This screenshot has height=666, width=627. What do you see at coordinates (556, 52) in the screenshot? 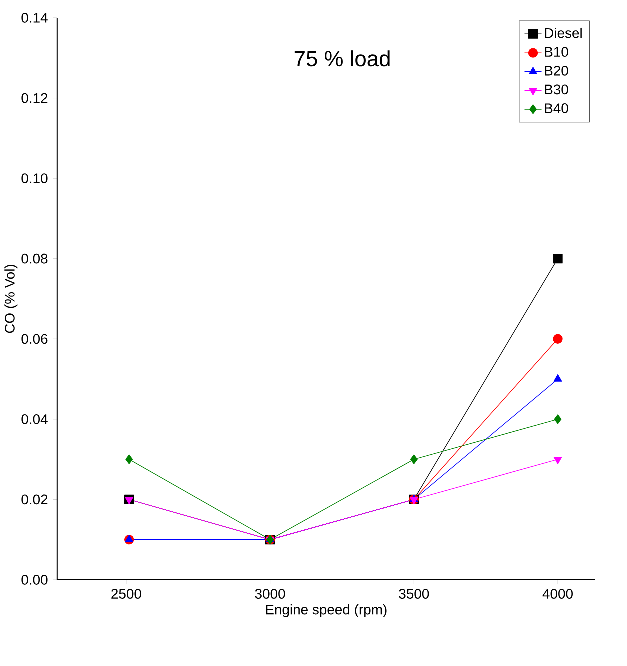
I see `legend-label: B10` at bounding box center [556, 52].